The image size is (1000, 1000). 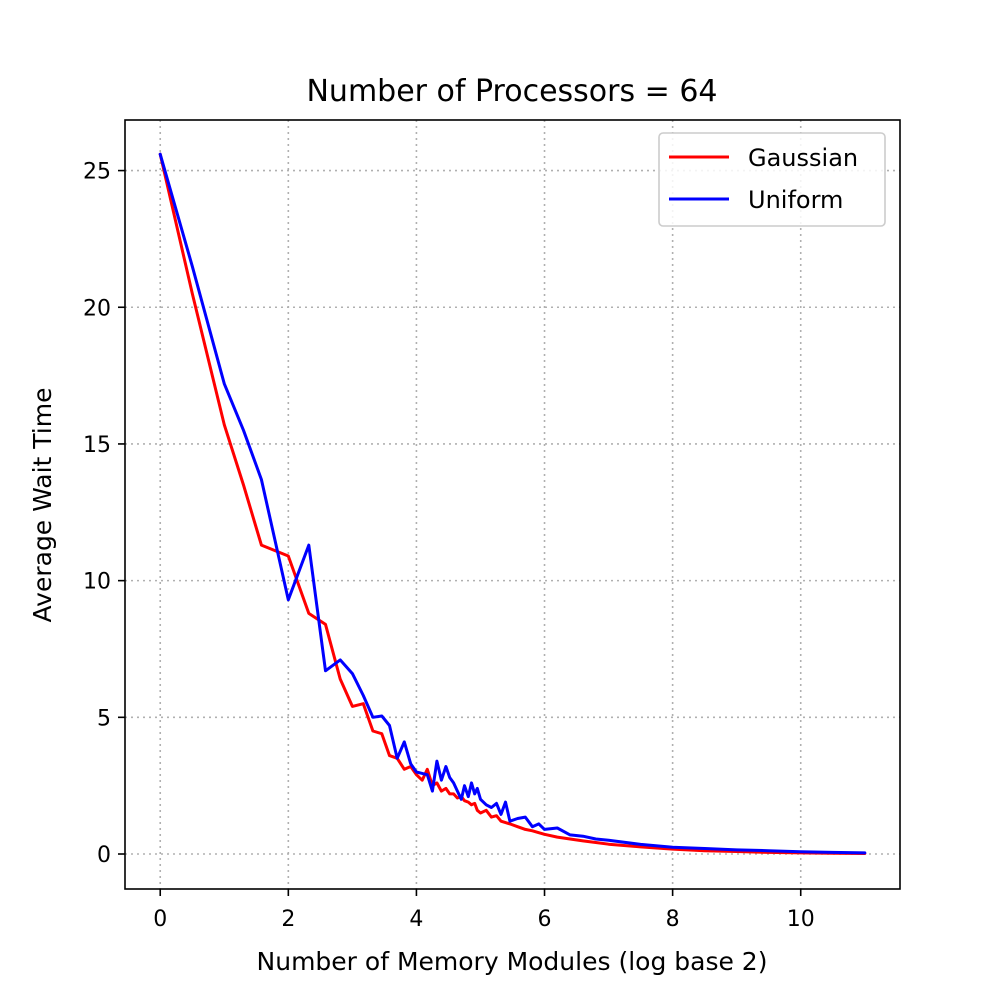 I want to click on y-tick-label: 10, so click(x=97, y=582).